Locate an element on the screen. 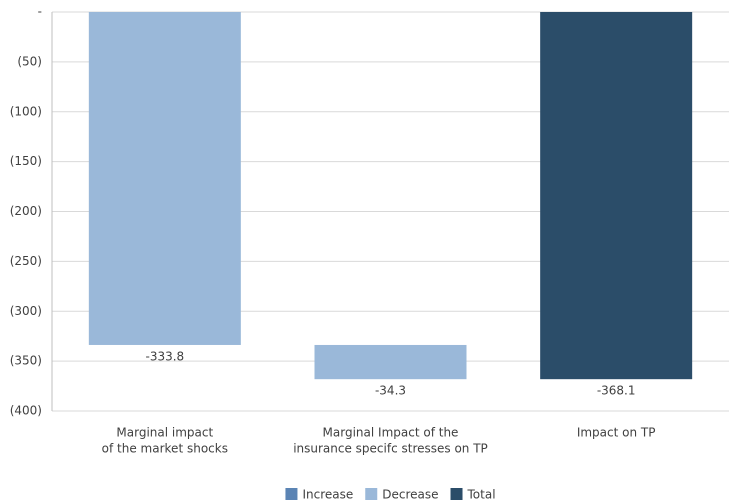 The image size is (729, 500). data-label: -333.8 is located at coordinates (164, 356).